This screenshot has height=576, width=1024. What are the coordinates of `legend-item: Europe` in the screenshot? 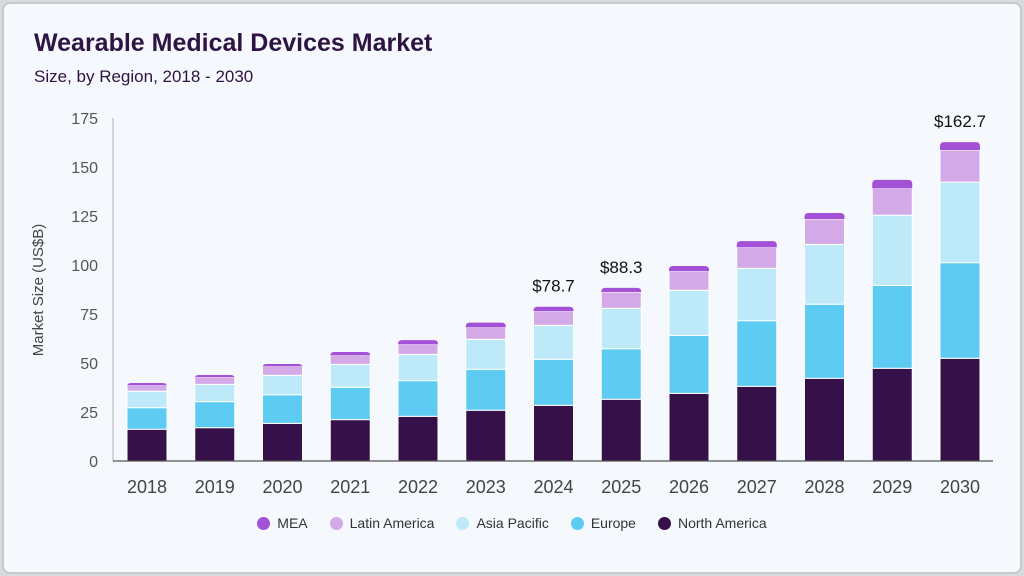 It's located at (603, 523).